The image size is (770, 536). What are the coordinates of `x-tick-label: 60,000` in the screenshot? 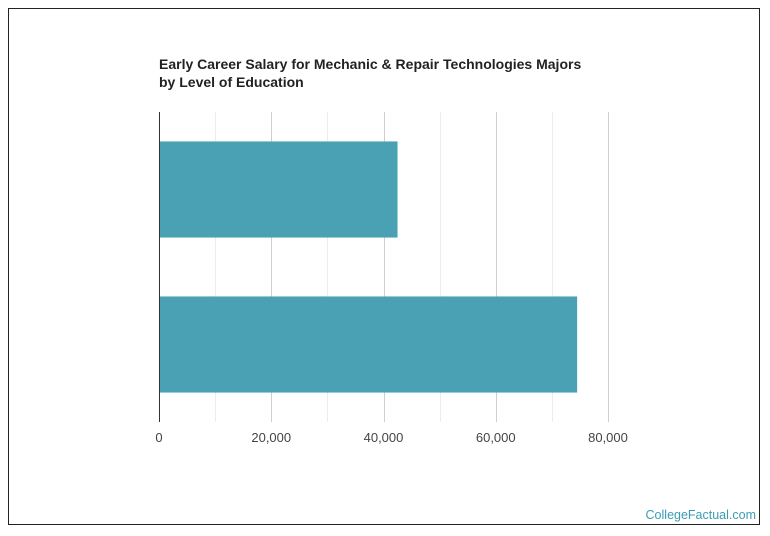 It's located at (496, 437).